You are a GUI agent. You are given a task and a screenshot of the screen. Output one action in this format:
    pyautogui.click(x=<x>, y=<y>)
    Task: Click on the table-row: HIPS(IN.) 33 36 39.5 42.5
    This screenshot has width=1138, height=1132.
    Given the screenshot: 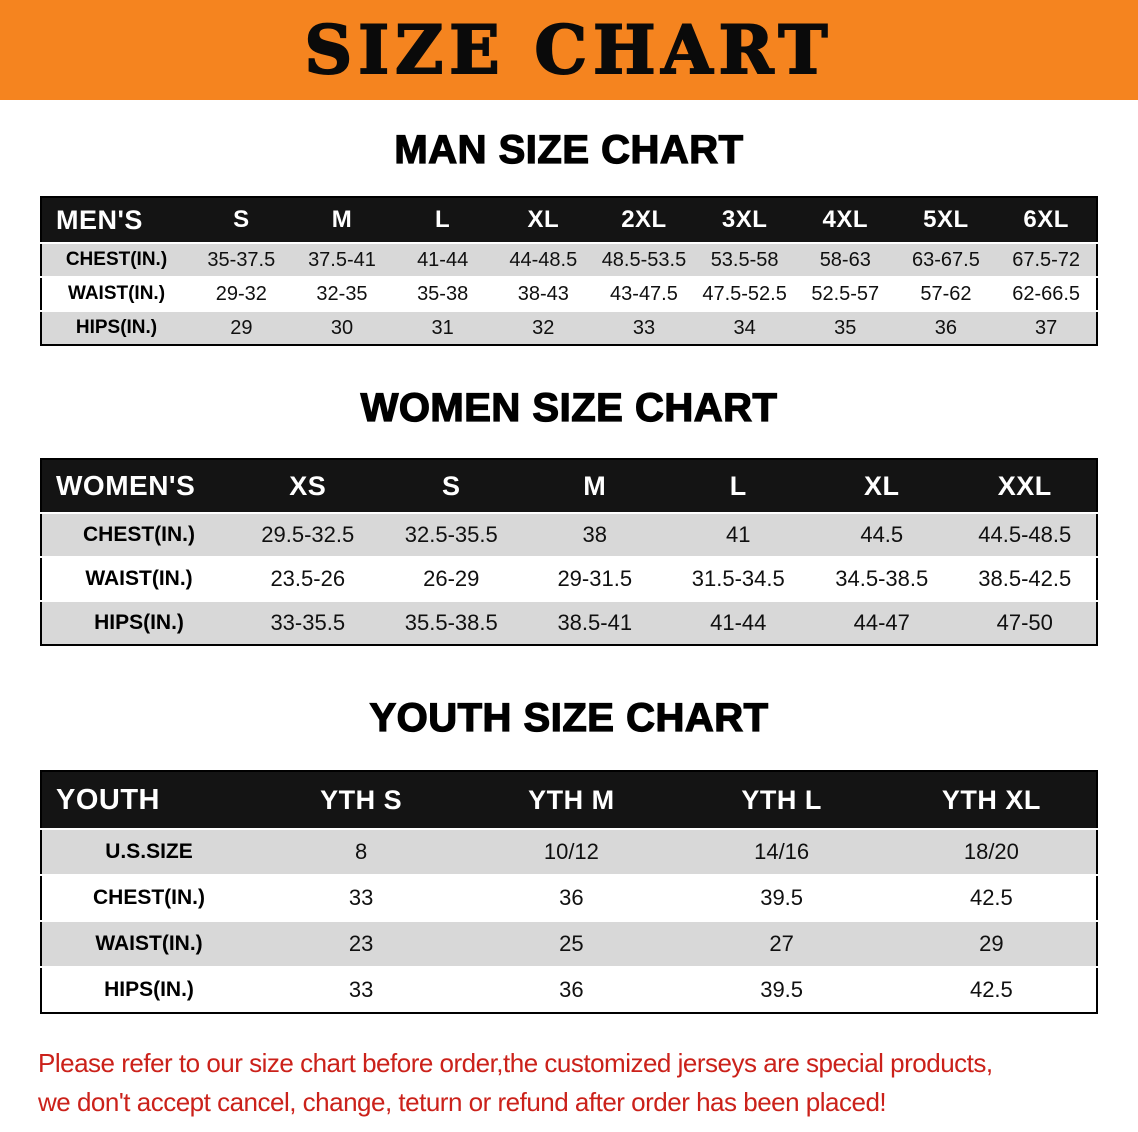 What is the action you would take?
    pyautogui.click(x=569, y=990)
    